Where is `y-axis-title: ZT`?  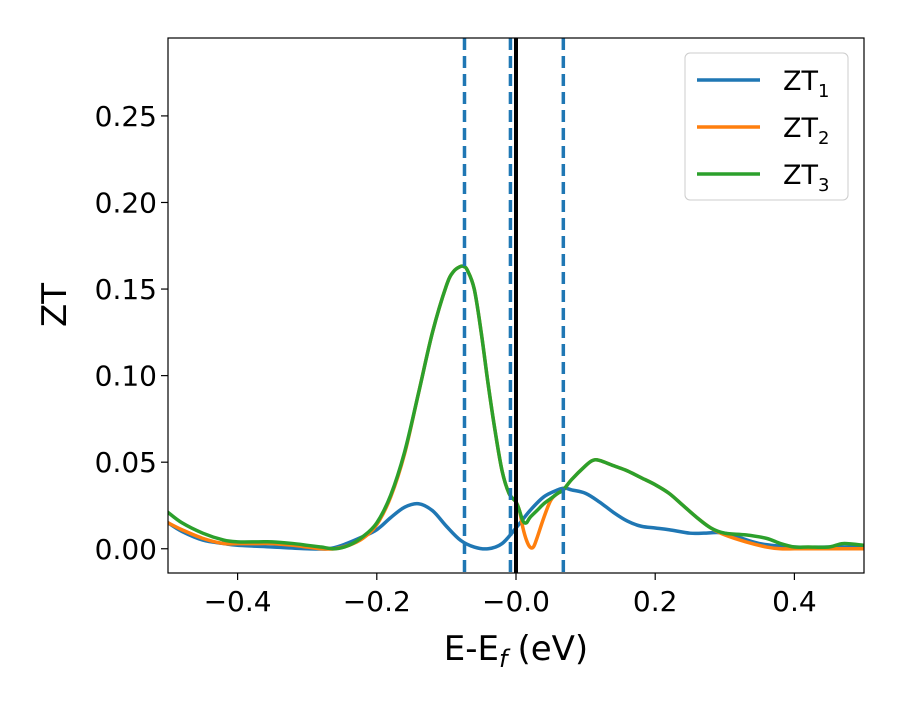 y-axis-title: ZT is located at coordinates (55, 305).